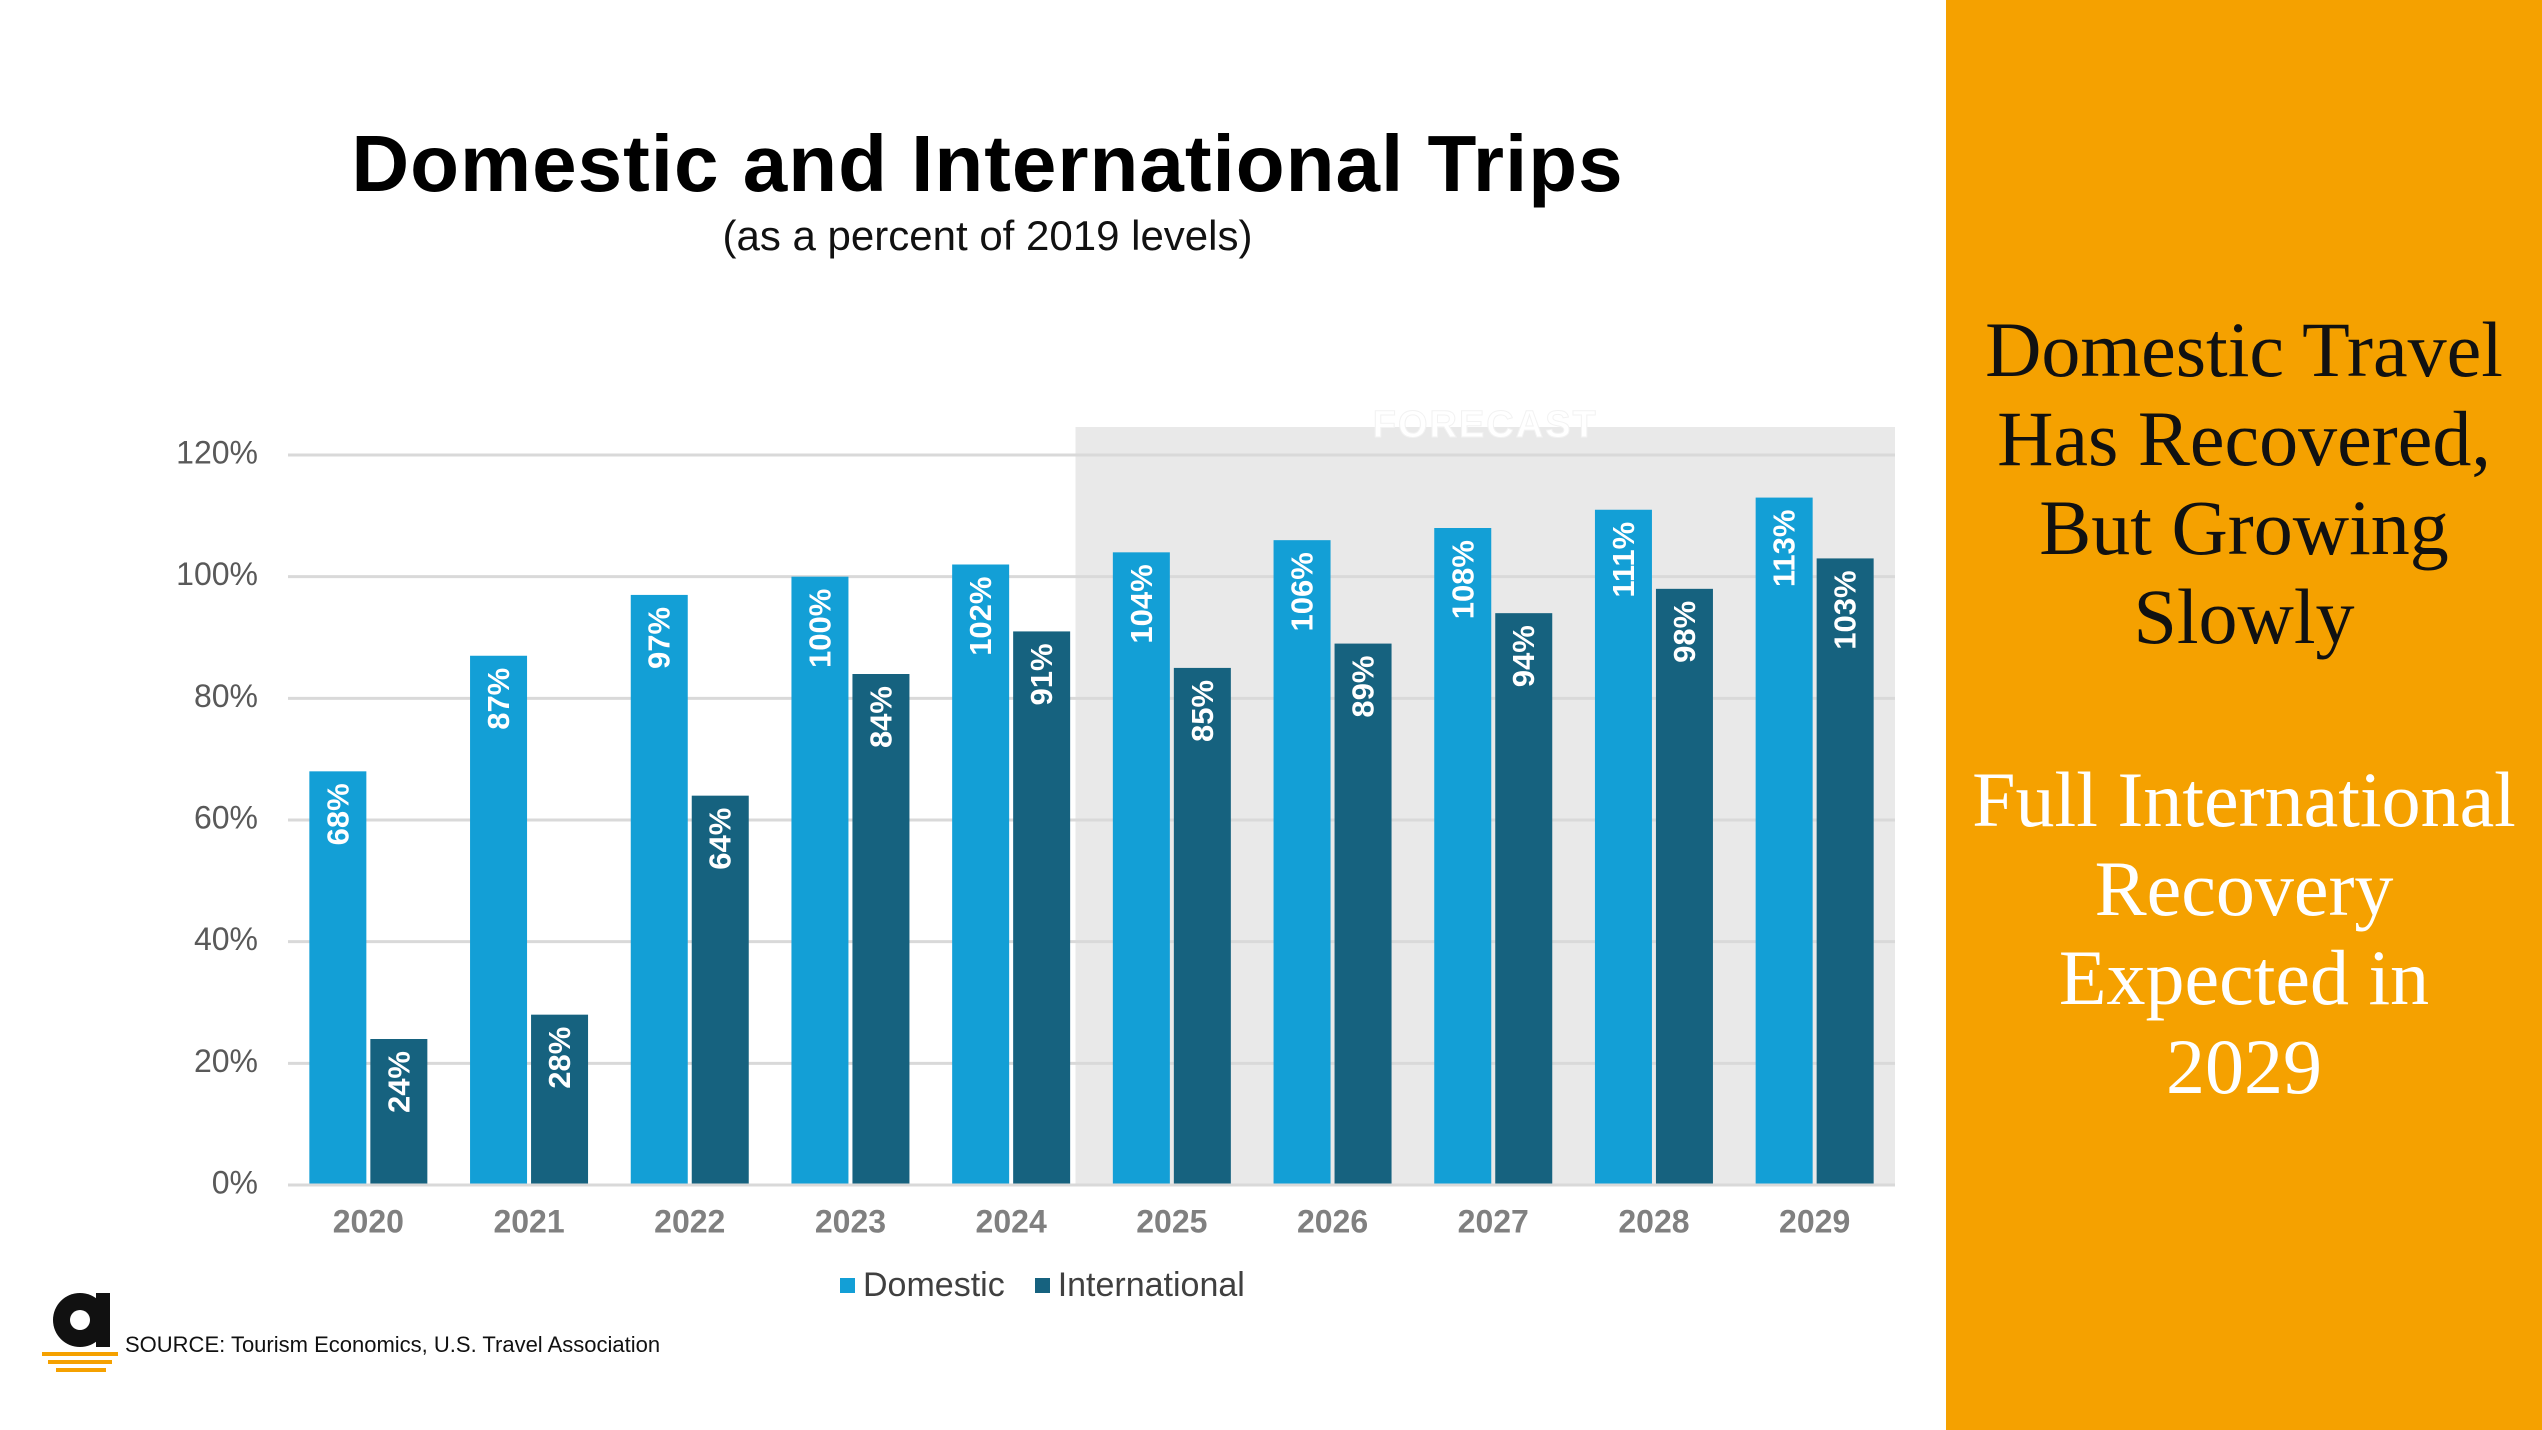 The height and width of the screenshot is (1430, 2542). Describe the element at coordinates (80, 1332) in the screenshot. I see `brand-logo-icon` at that location.